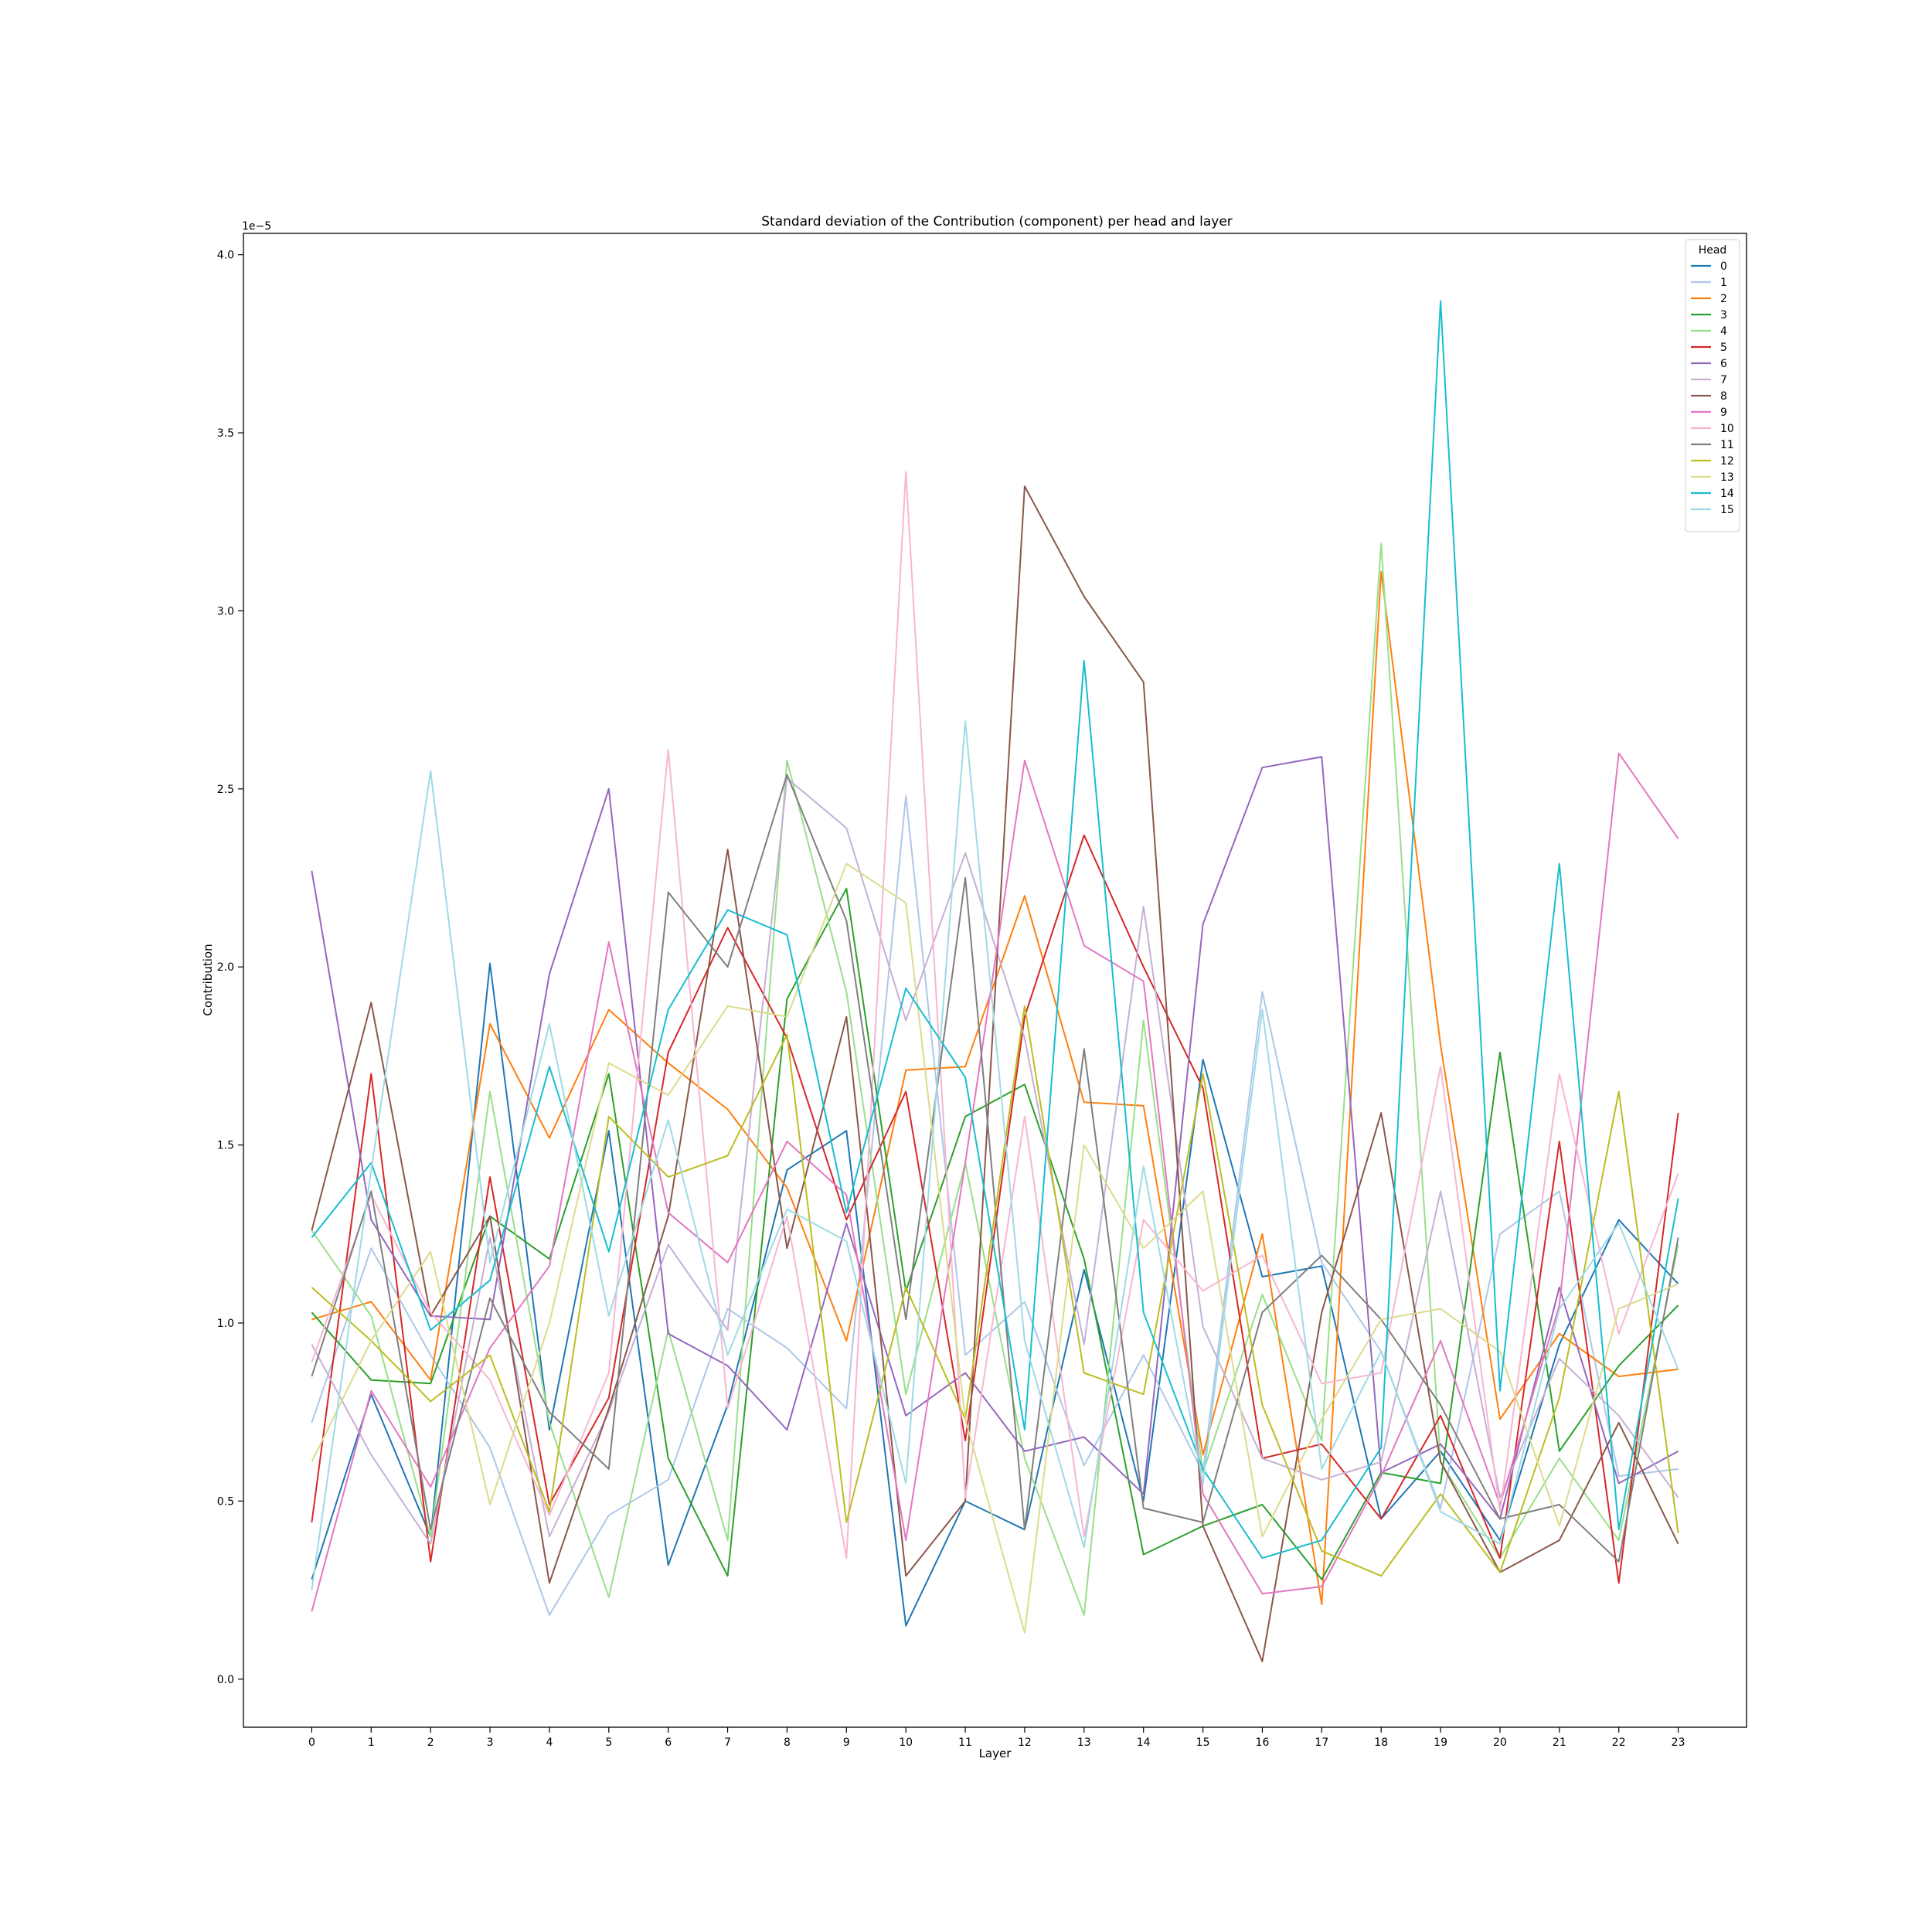 The height and width of the screenshot is (1932, 1932). I want to click on legend-label-head-11: 11, so click(1727, 445).